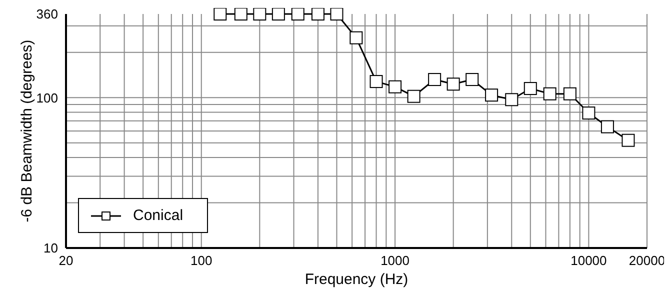  Describe the element at coordinates (27, 131) in the screenshot. I see `y-axis-title: -6 dB Beamwidth (degrees)` at that location.